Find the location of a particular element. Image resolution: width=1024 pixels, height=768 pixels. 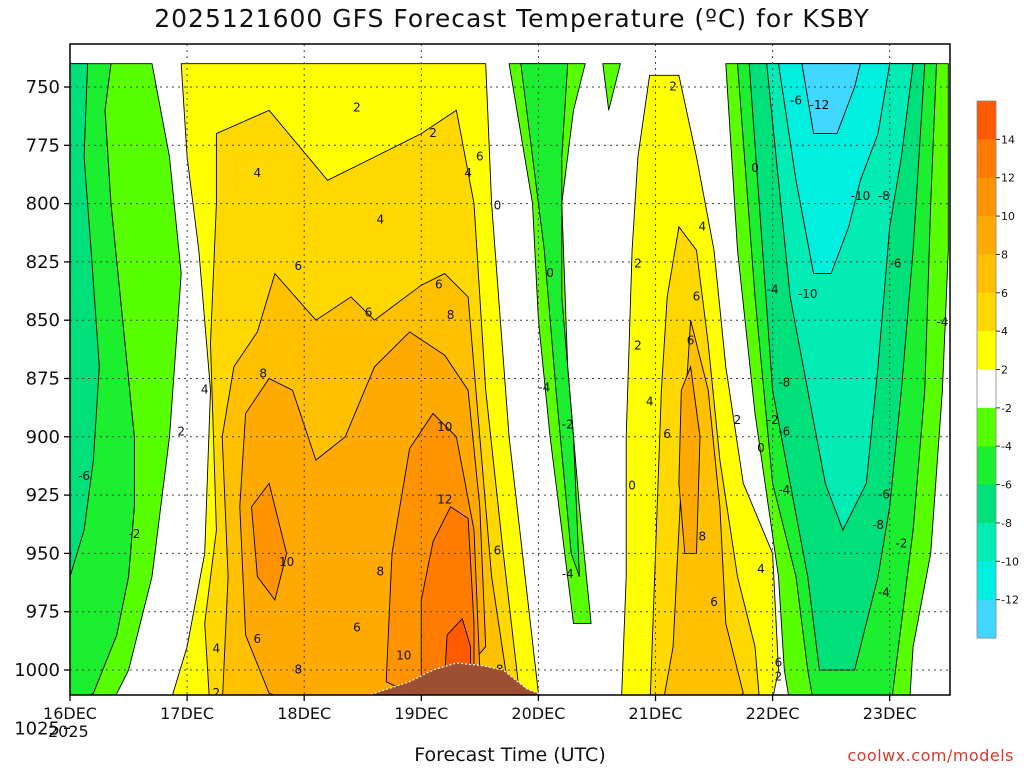

colorbar-label: 8 is located at coordinates (1004, 254).